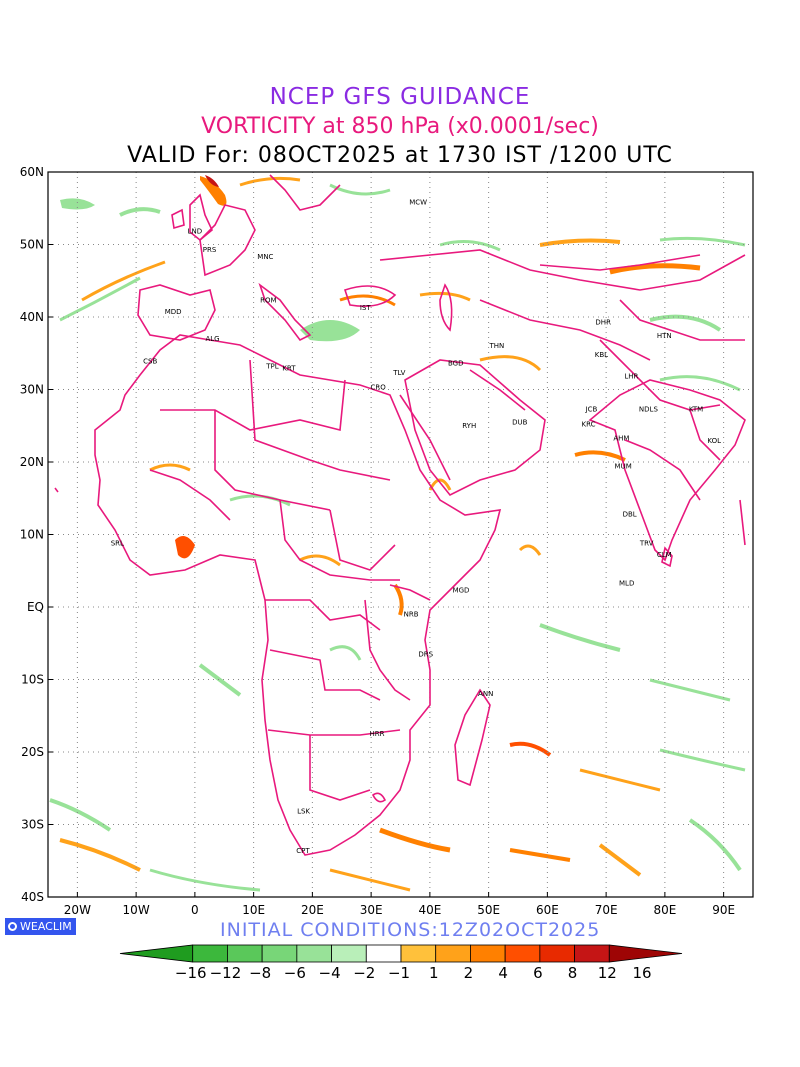  What do you see at coordinates (547, 910) in the screenshot?
I see `lon-label: 60E` at bounding box center [547, 910].